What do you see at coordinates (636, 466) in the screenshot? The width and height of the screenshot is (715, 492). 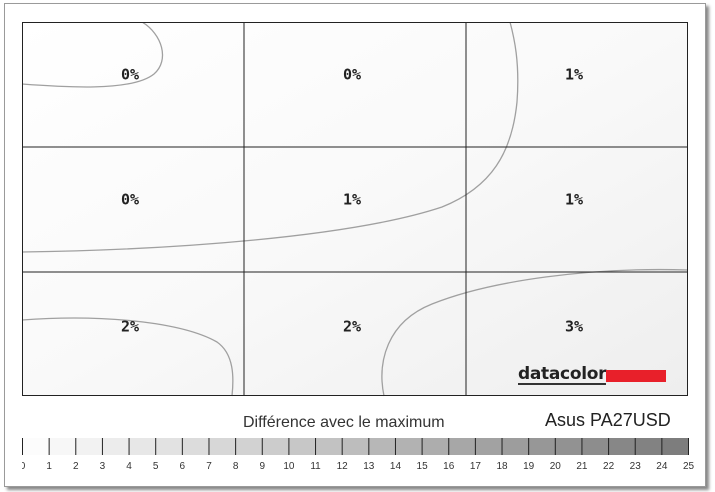 I see `scale-tick-label: 23` at bounding box center [636, 466].